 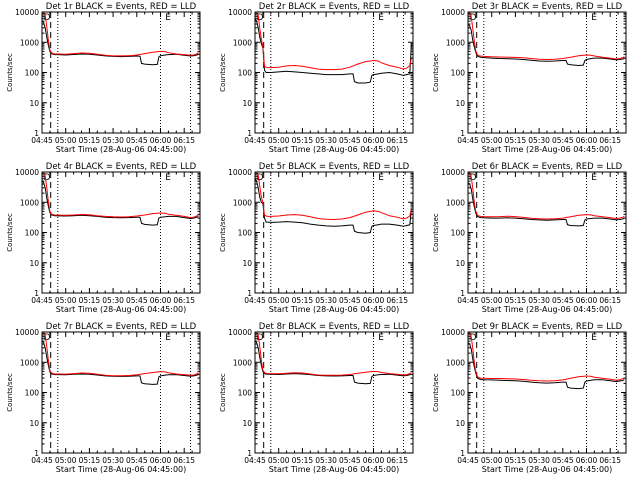 What do you see at coordinates (121, 167) in the screenshot?
I see `chart-title: Det 4r BLACK = Events, RED = LLD` at bounding box center [121, 167].